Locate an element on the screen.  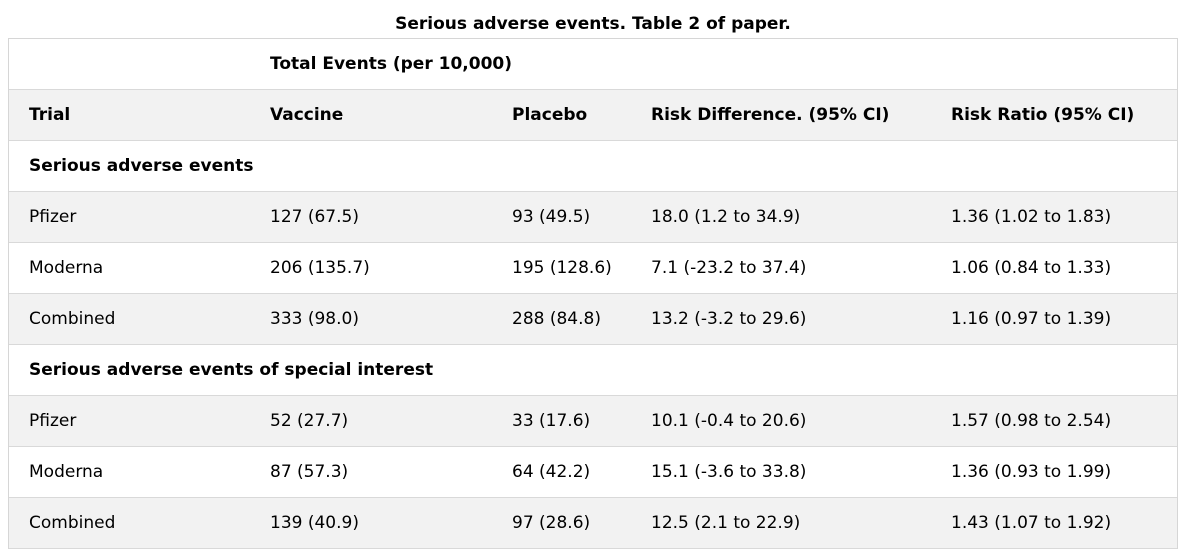
risk-difference-cell: 15.1 (-3.6 to 33.8) is located at coordinates (729, 472).